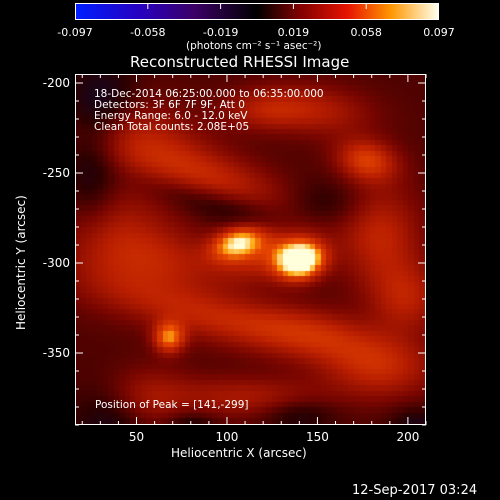 Image resolution: width=500 pixels, height=500 pixels. I want to click on info-peak-position: Position of Peak = [141,-299], so click(172, 405).